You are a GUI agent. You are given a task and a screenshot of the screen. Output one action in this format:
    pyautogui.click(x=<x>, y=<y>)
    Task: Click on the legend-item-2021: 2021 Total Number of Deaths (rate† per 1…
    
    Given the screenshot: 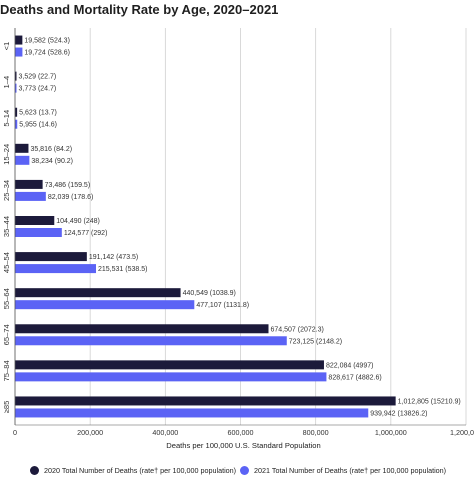 What is the action you would take?
    pyautogui.click(x=343, y=470)
    